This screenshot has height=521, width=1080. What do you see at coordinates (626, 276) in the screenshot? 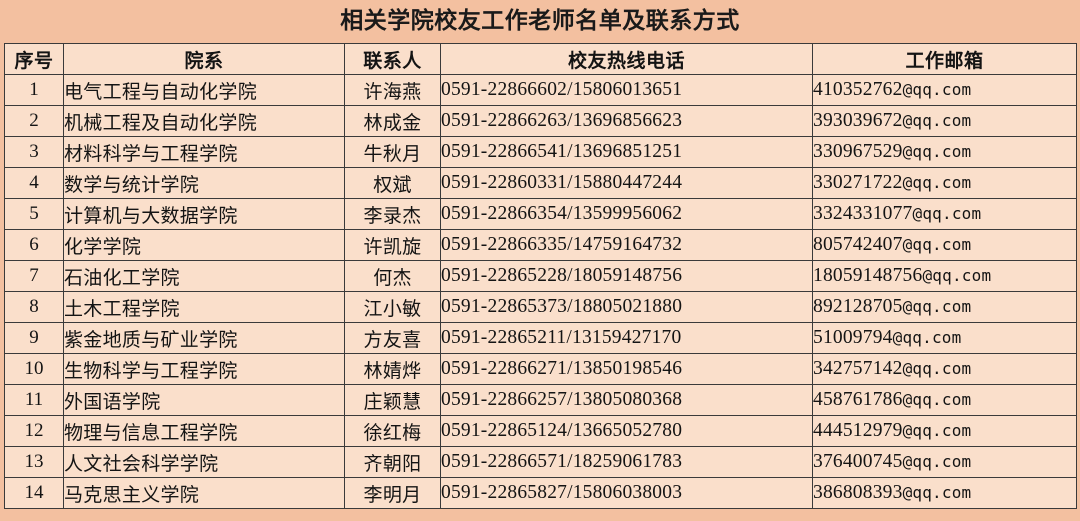
I see `cell-phone: 0591-22865228/18059148756` at bounding box center [626, 276].